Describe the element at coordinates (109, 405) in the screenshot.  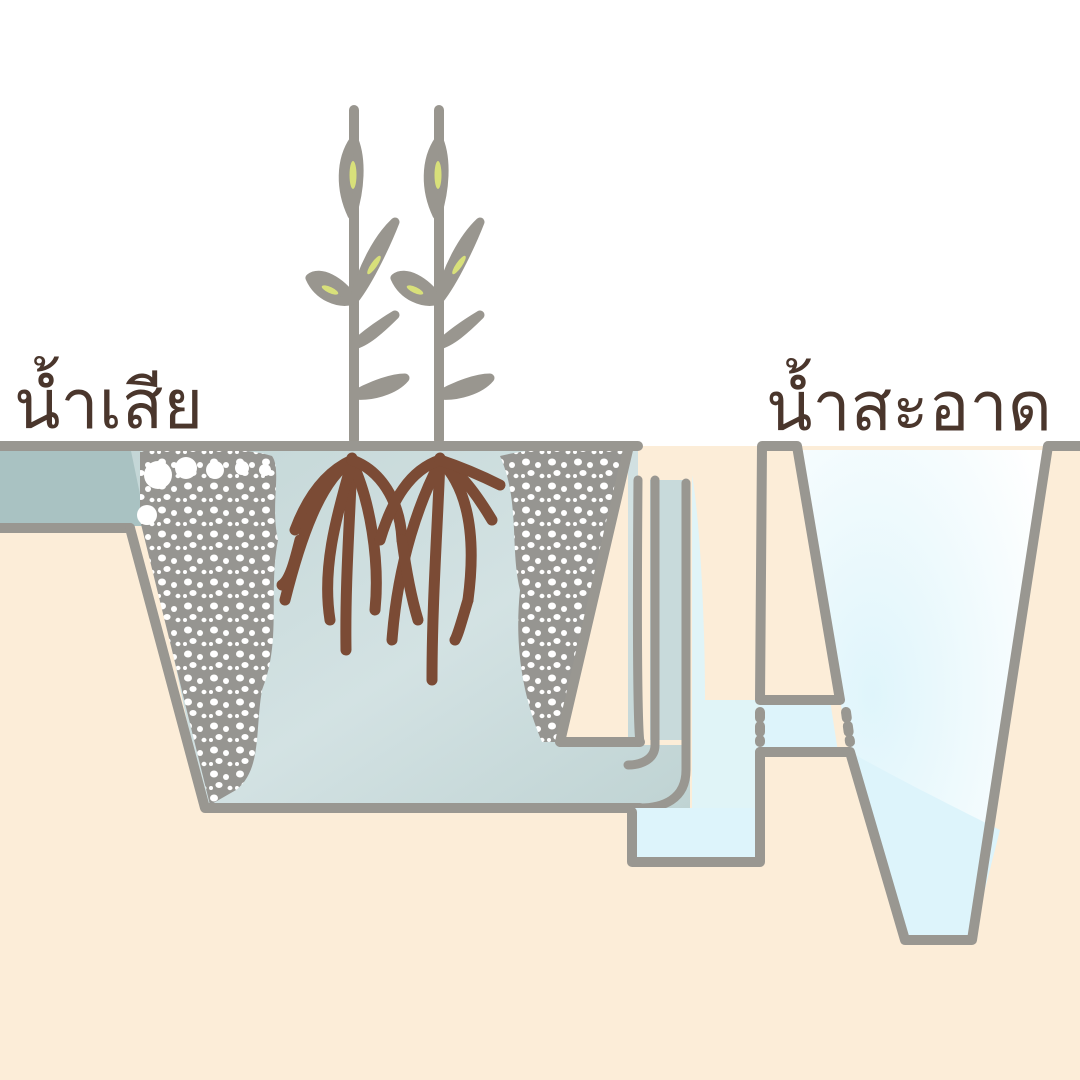
I see `waste-water-label: น้ำเสีย` at that location.